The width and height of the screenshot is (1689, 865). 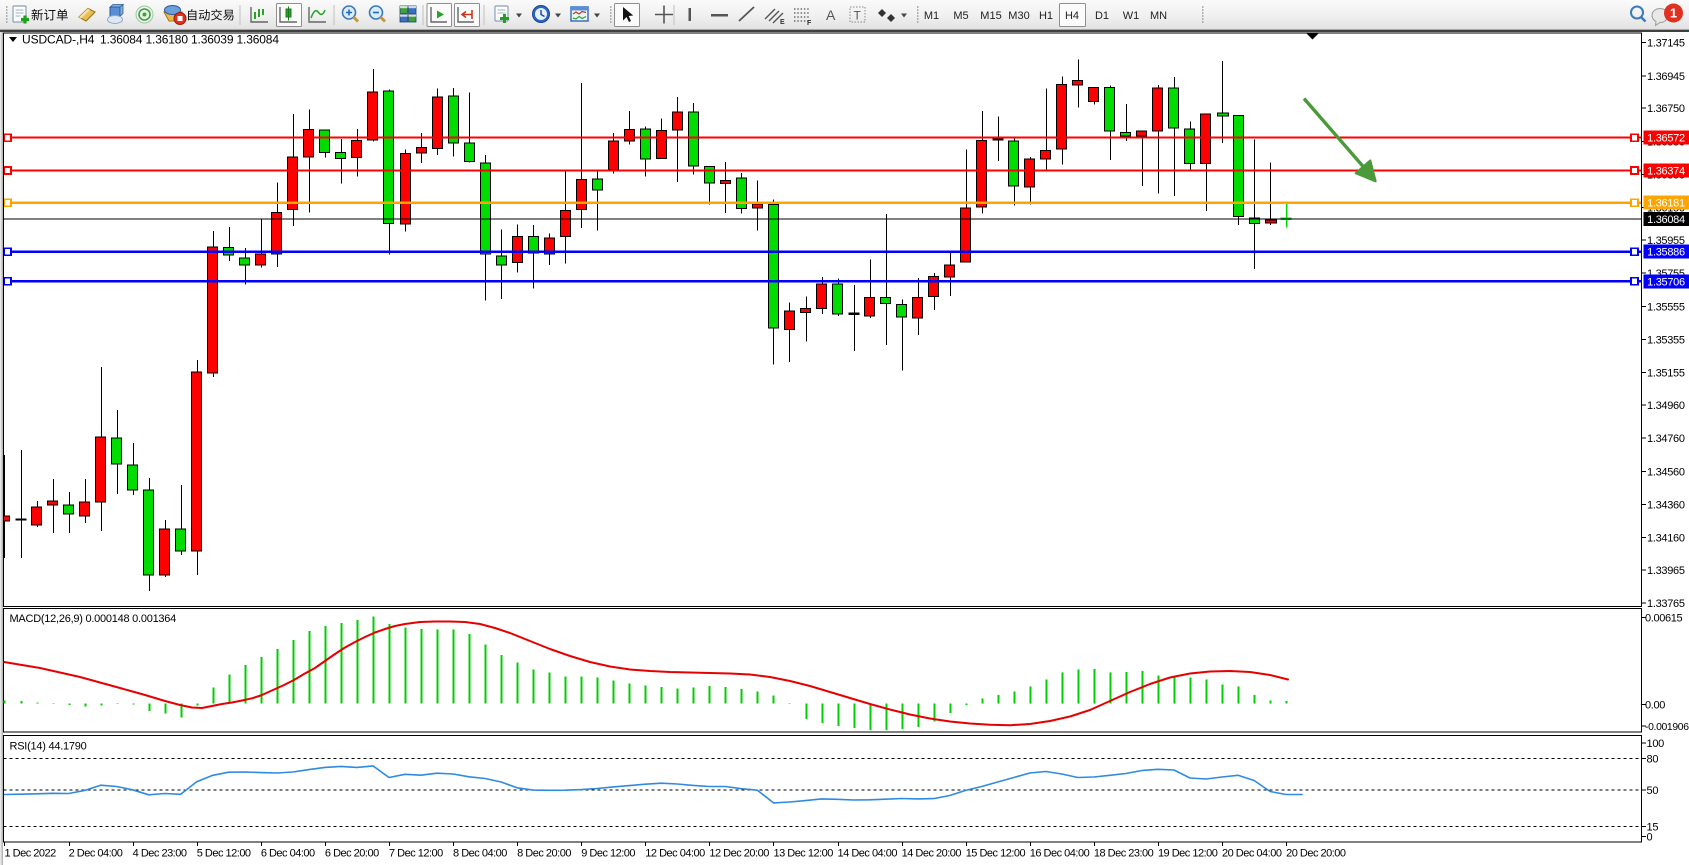 I want to click on svg-text: RSI(14) 44.1790, so click(x=48, y=747).